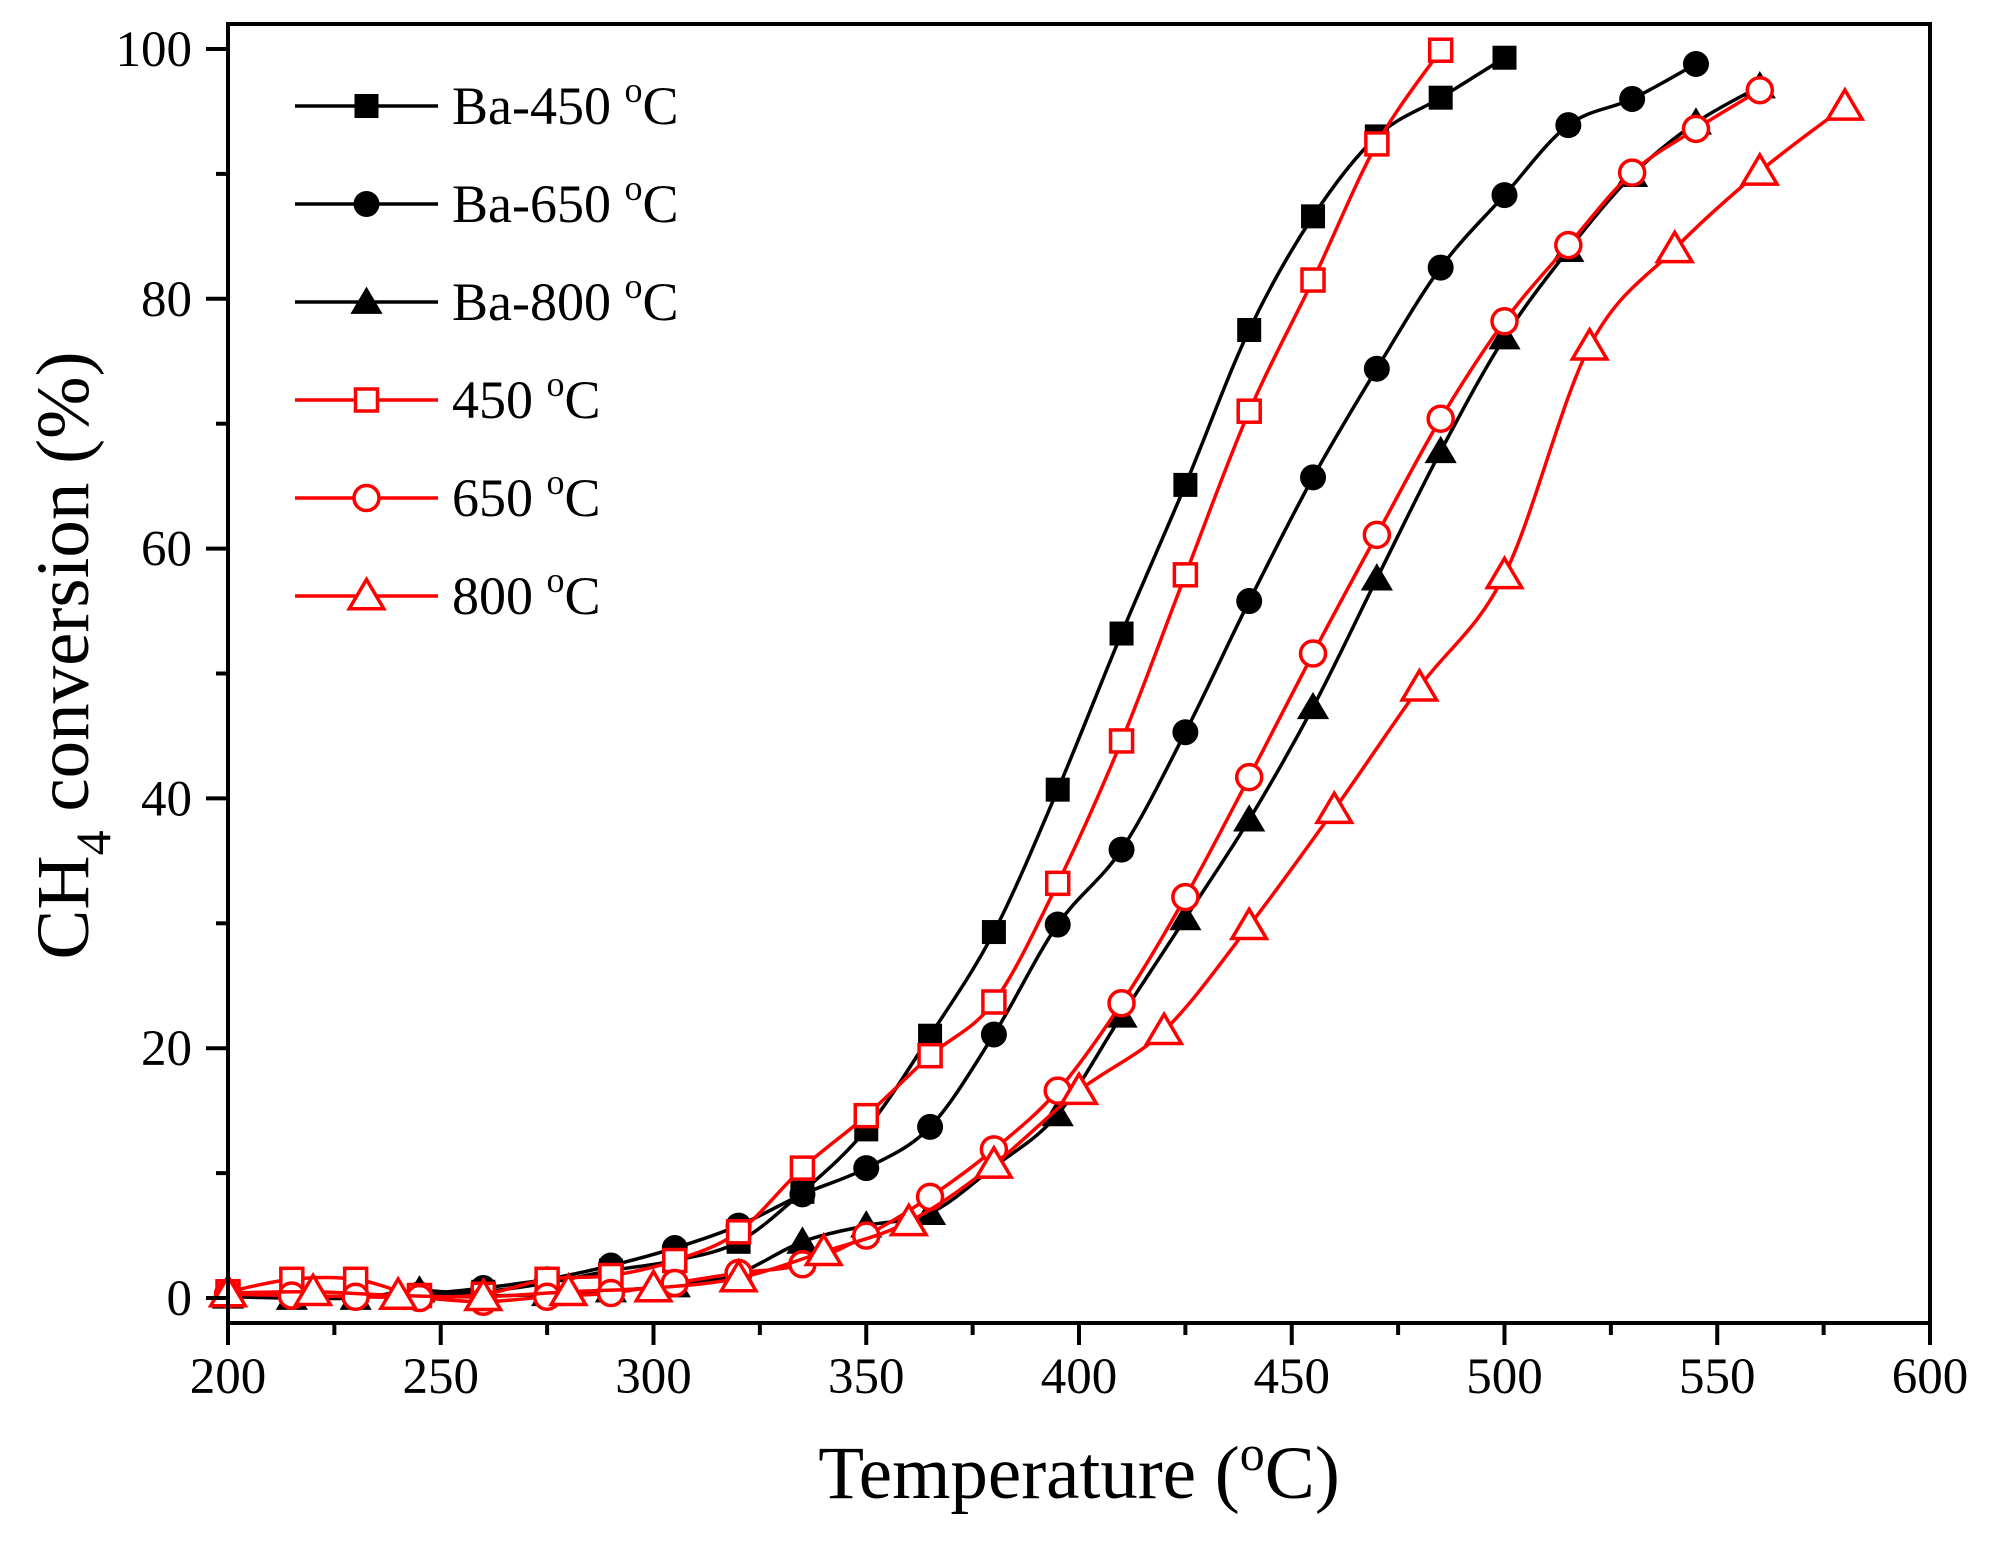 The width and height of the screenshot is (1990, 1556). I want to click on x-tick-label: 350, so click(866, 1377).